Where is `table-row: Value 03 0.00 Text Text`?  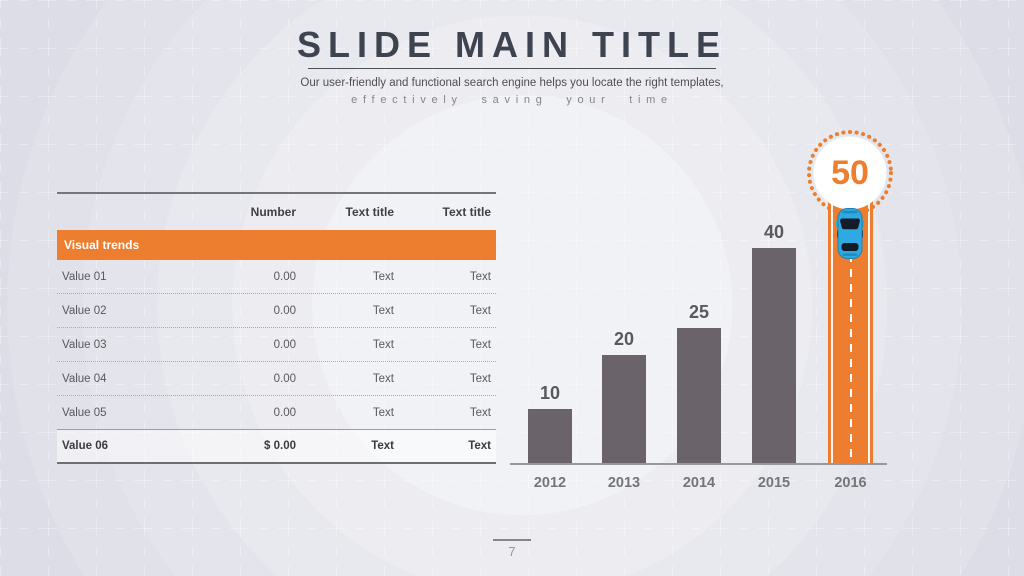 table-row: Value 03 0.00 Text Text is located at coordinates (276, 345).